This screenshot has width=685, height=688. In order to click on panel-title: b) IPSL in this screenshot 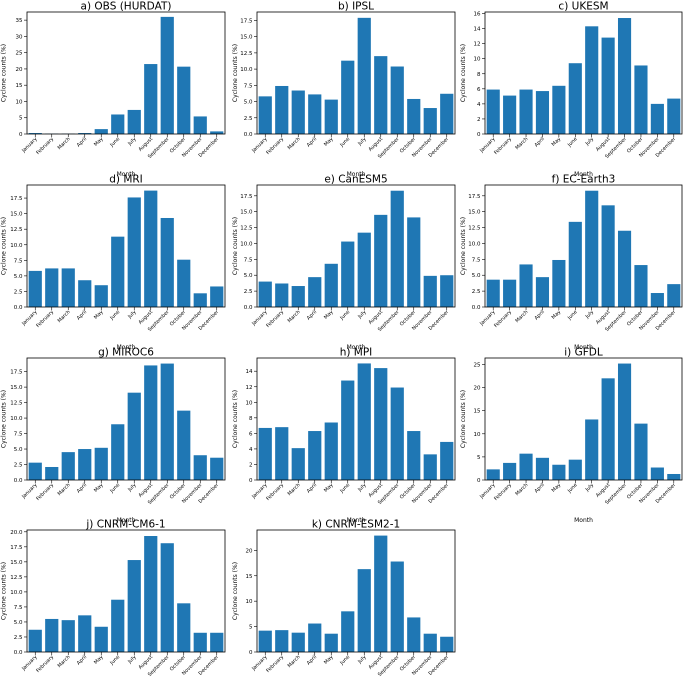, I will do `click(356, 7)`.